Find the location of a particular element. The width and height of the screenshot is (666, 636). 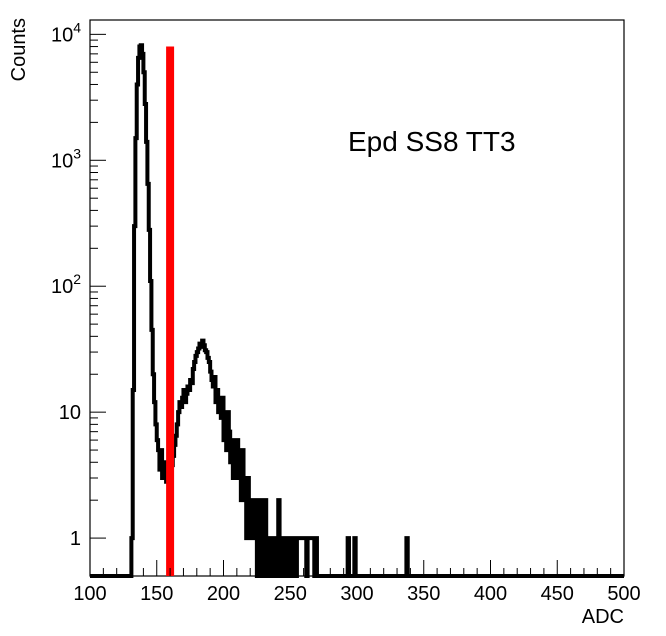

x-tick-label: 250 is located at coordinates (290, 594).